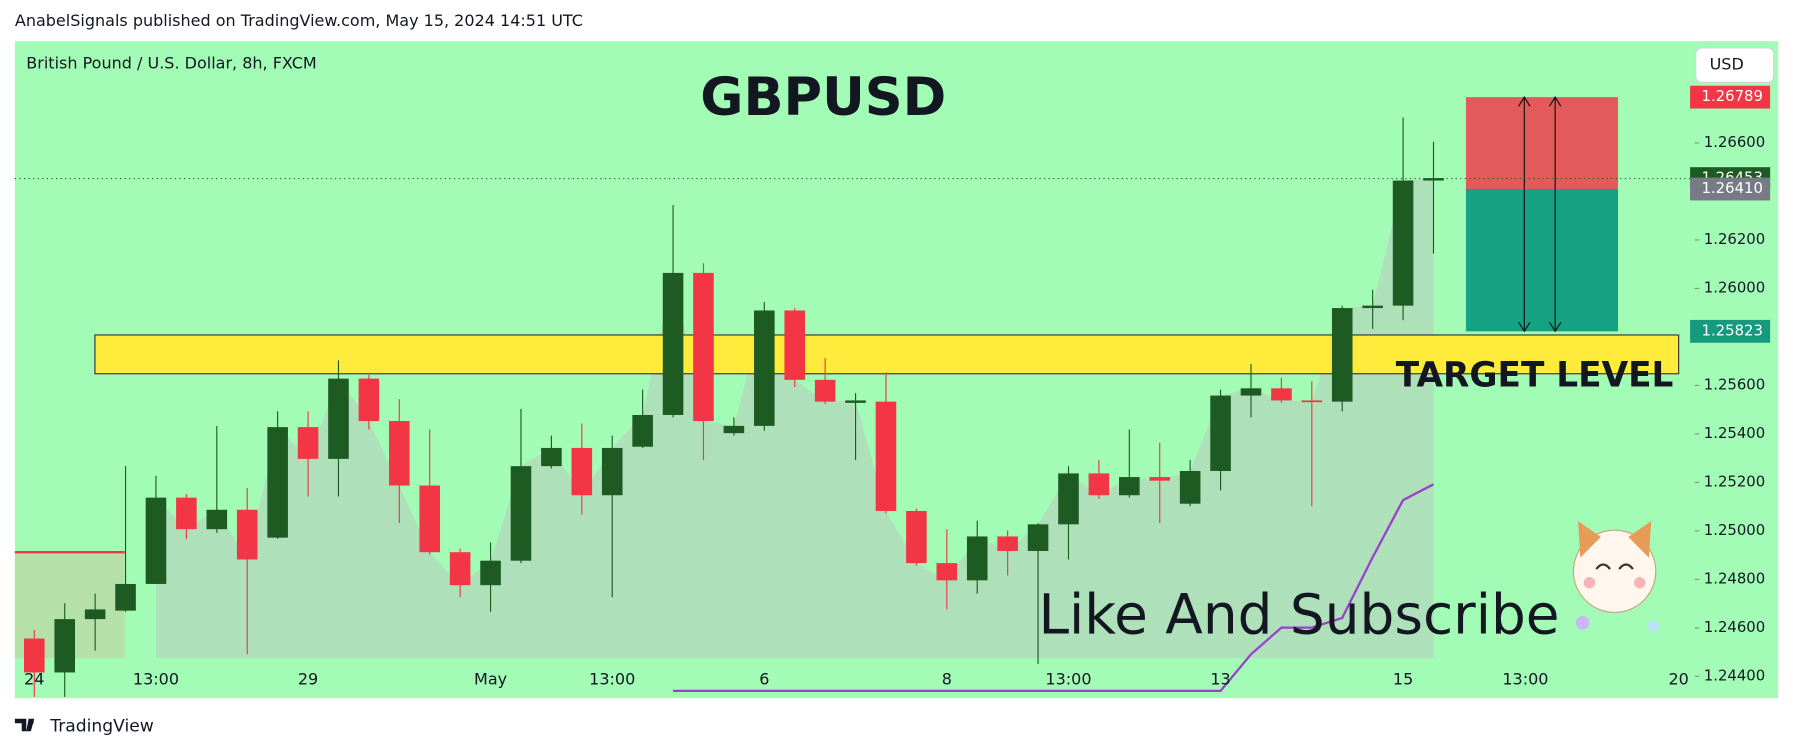 This screenshot has height=753, width=1793. I want to click on cat-sticker, so click(1616, 576).